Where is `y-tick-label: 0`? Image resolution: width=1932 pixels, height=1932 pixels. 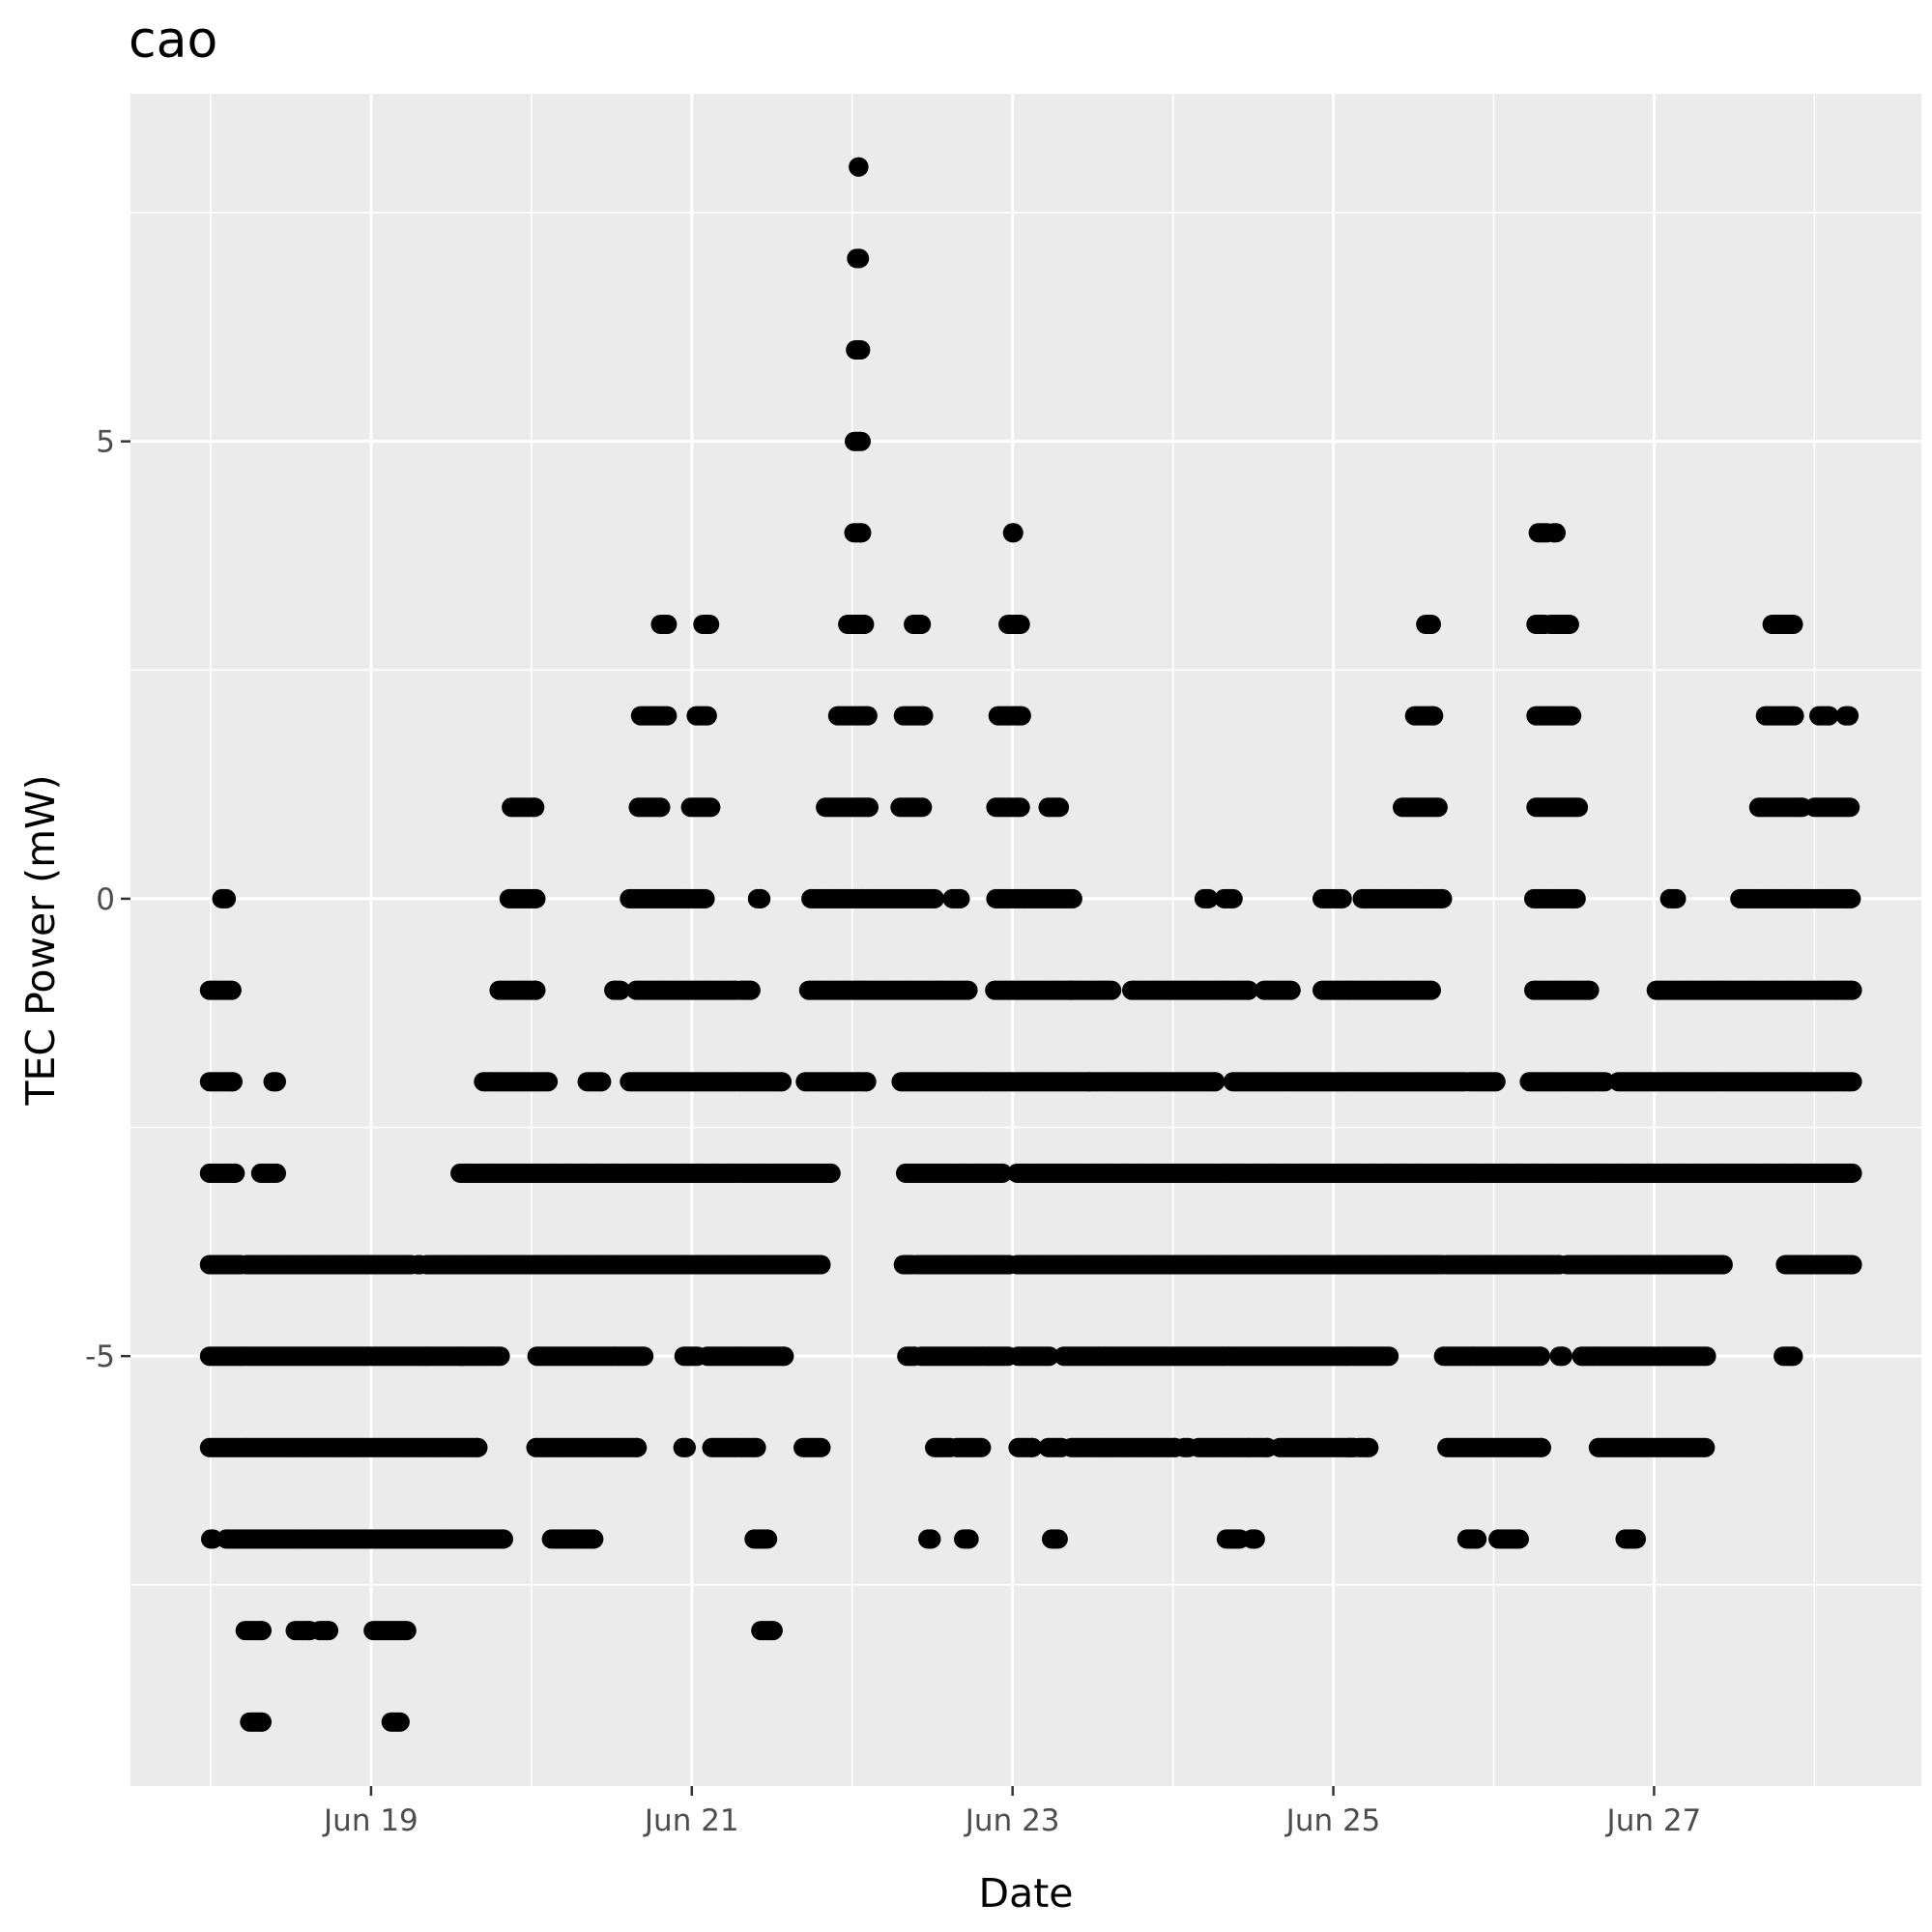 y-tick-label: 0 is located at coordinates (105, 899).